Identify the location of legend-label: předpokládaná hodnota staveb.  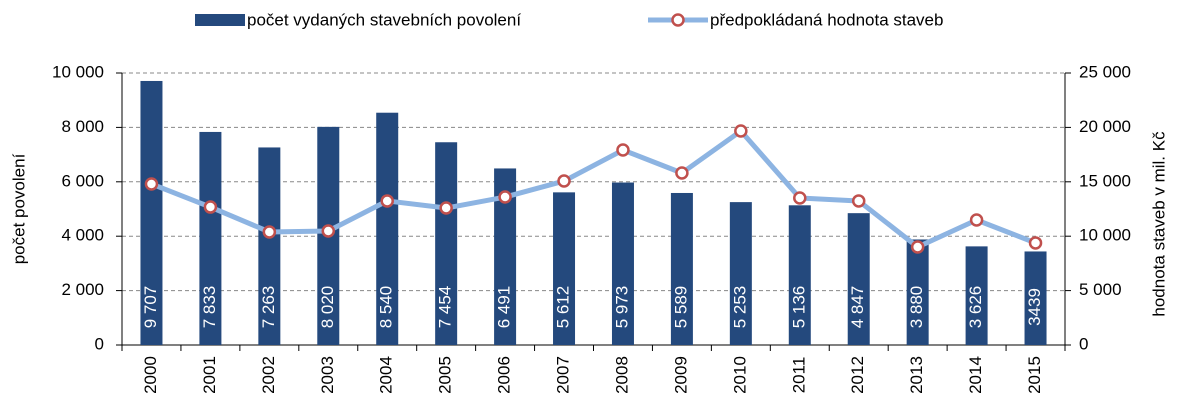
(826, 19).